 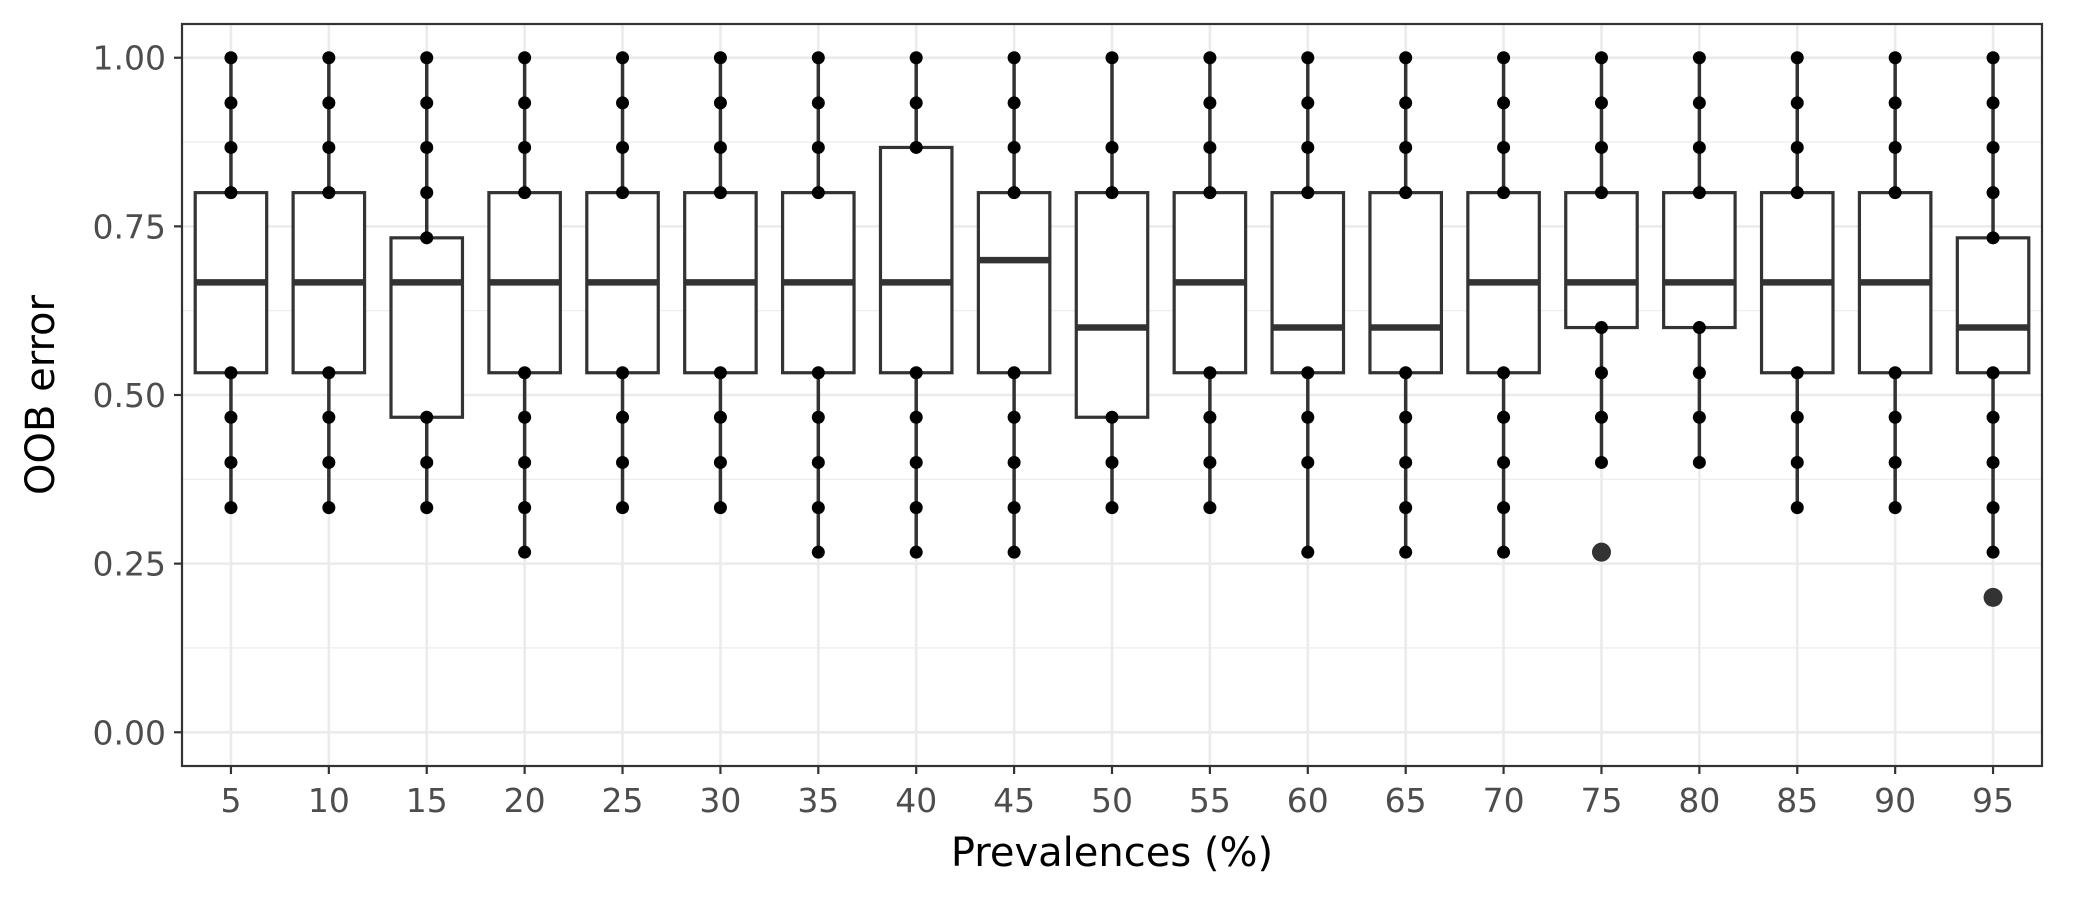 I want to click on x-tick-label: 80, so click(x=1699, y=800).